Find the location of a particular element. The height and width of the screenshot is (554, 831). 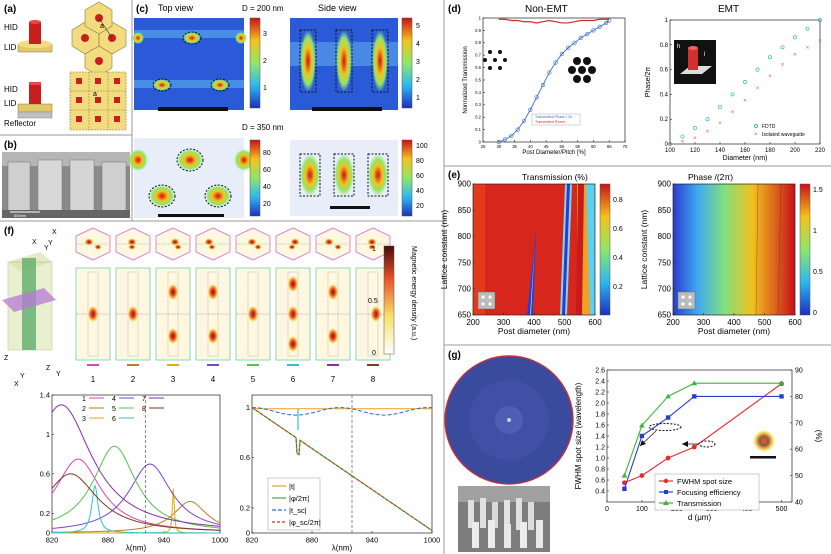

y-tick-label: 700 is located at coordinates (465, 288).